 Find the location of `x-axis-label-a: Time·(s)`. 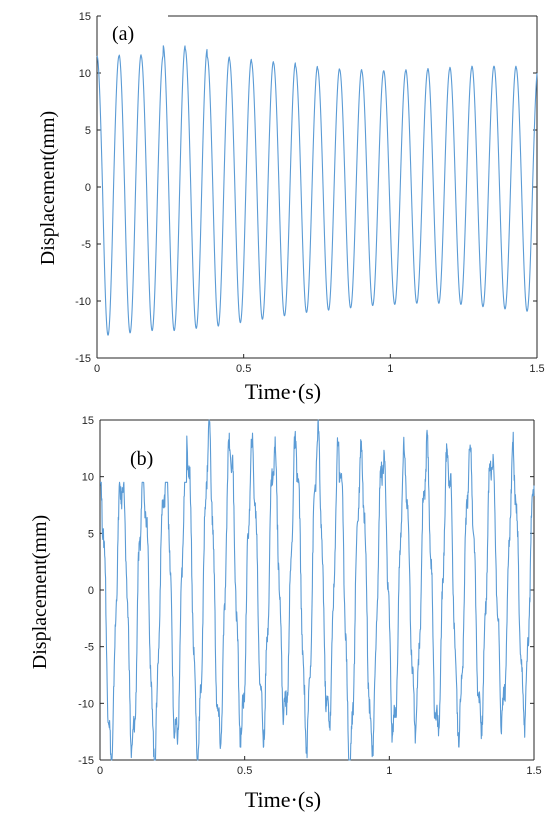

x-axis-label-a: Time·(s) is located at coordinates (283, 391).